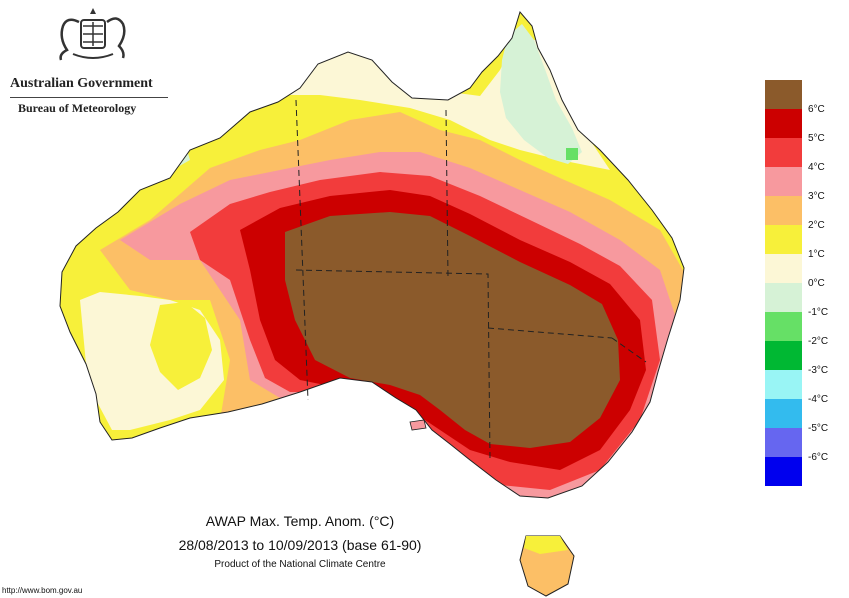 This screenshot has width=849, height=598. I want to click on coat-of-arms-icon, so click(92, 34).